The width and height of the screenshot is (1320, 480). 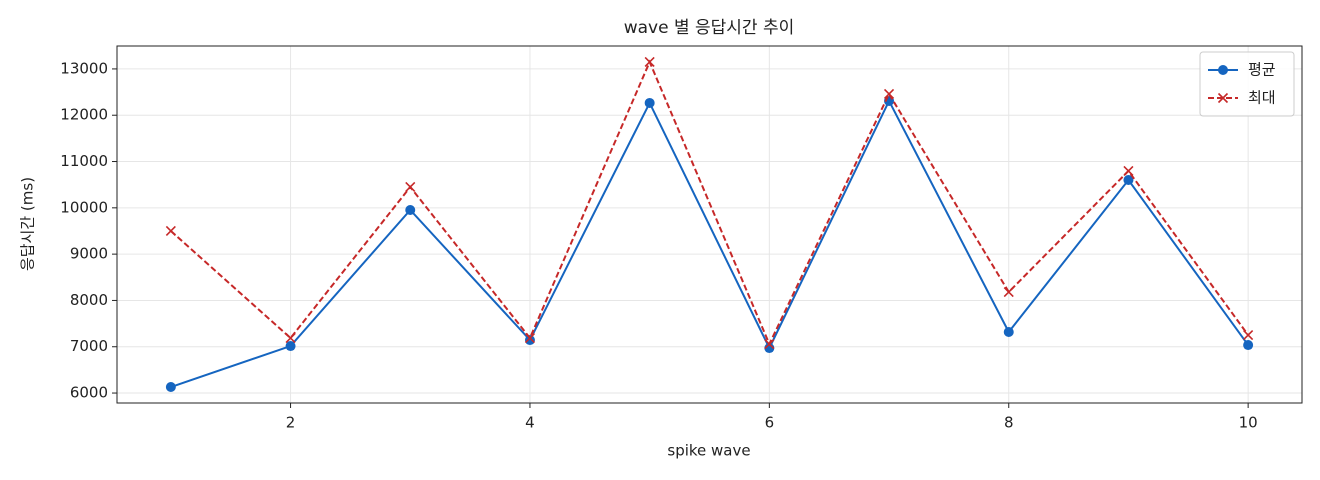 I want to click on y-tick-label: 8000, so click(x=89, y=300).